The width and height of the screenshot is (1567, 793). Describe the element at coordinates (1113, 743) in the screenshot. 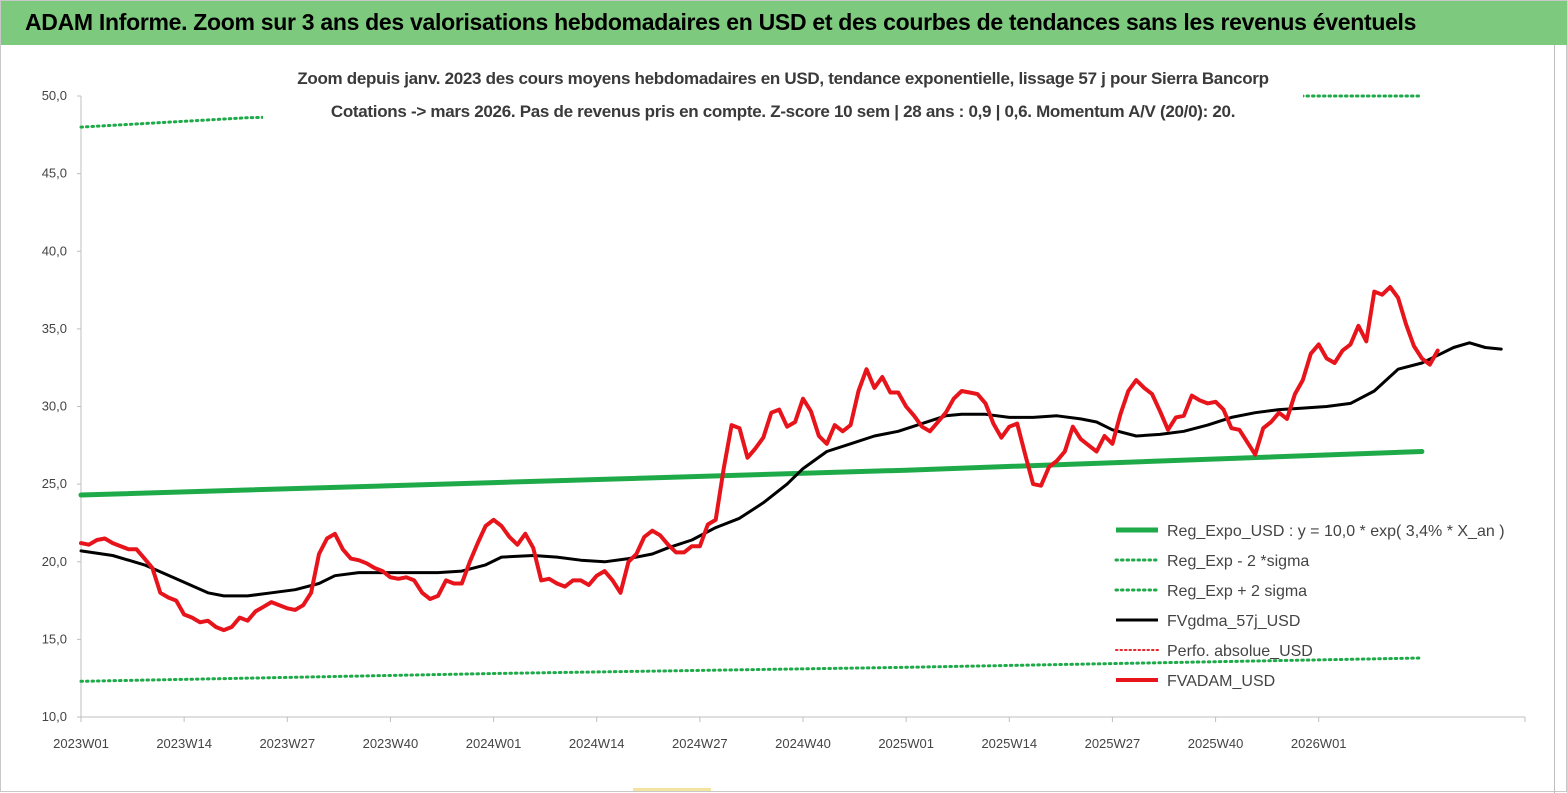

I see `x-tick-label: 2025W27` at that location.